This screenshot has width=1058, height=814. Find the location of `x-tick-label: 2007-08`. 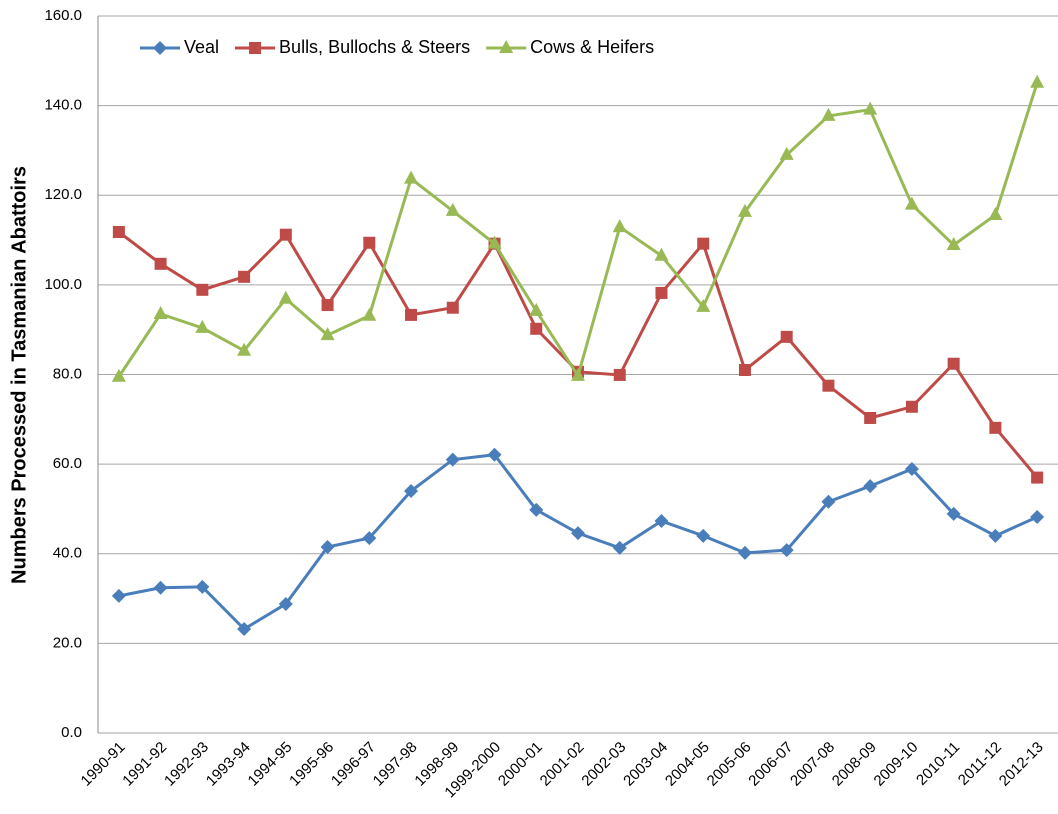

x-tick-label: 2007-08 is located at coordinates (812, 764).